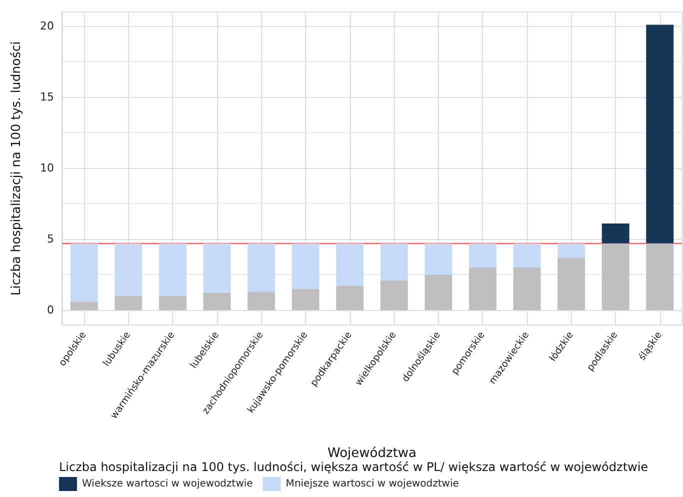  I want to click on y-tick-label: 10, so click(47, 168).